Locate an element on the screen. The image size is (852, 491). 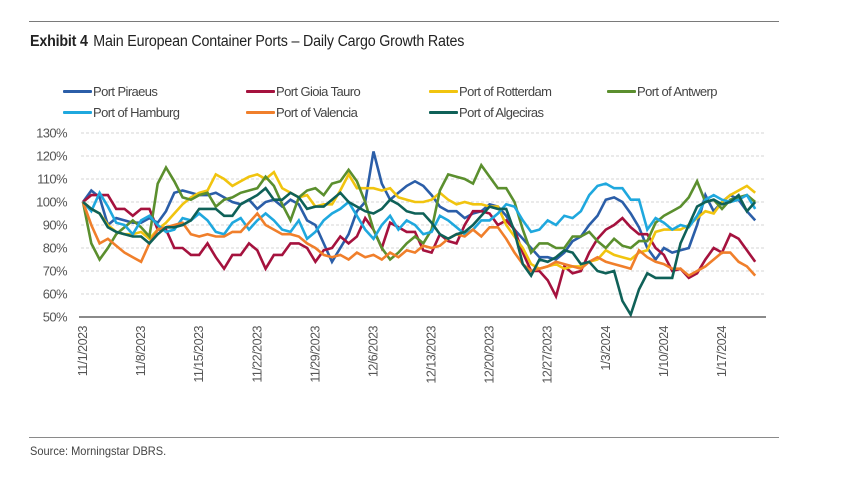
series-line-port-of-valencia is located at coordinates (419, 239).